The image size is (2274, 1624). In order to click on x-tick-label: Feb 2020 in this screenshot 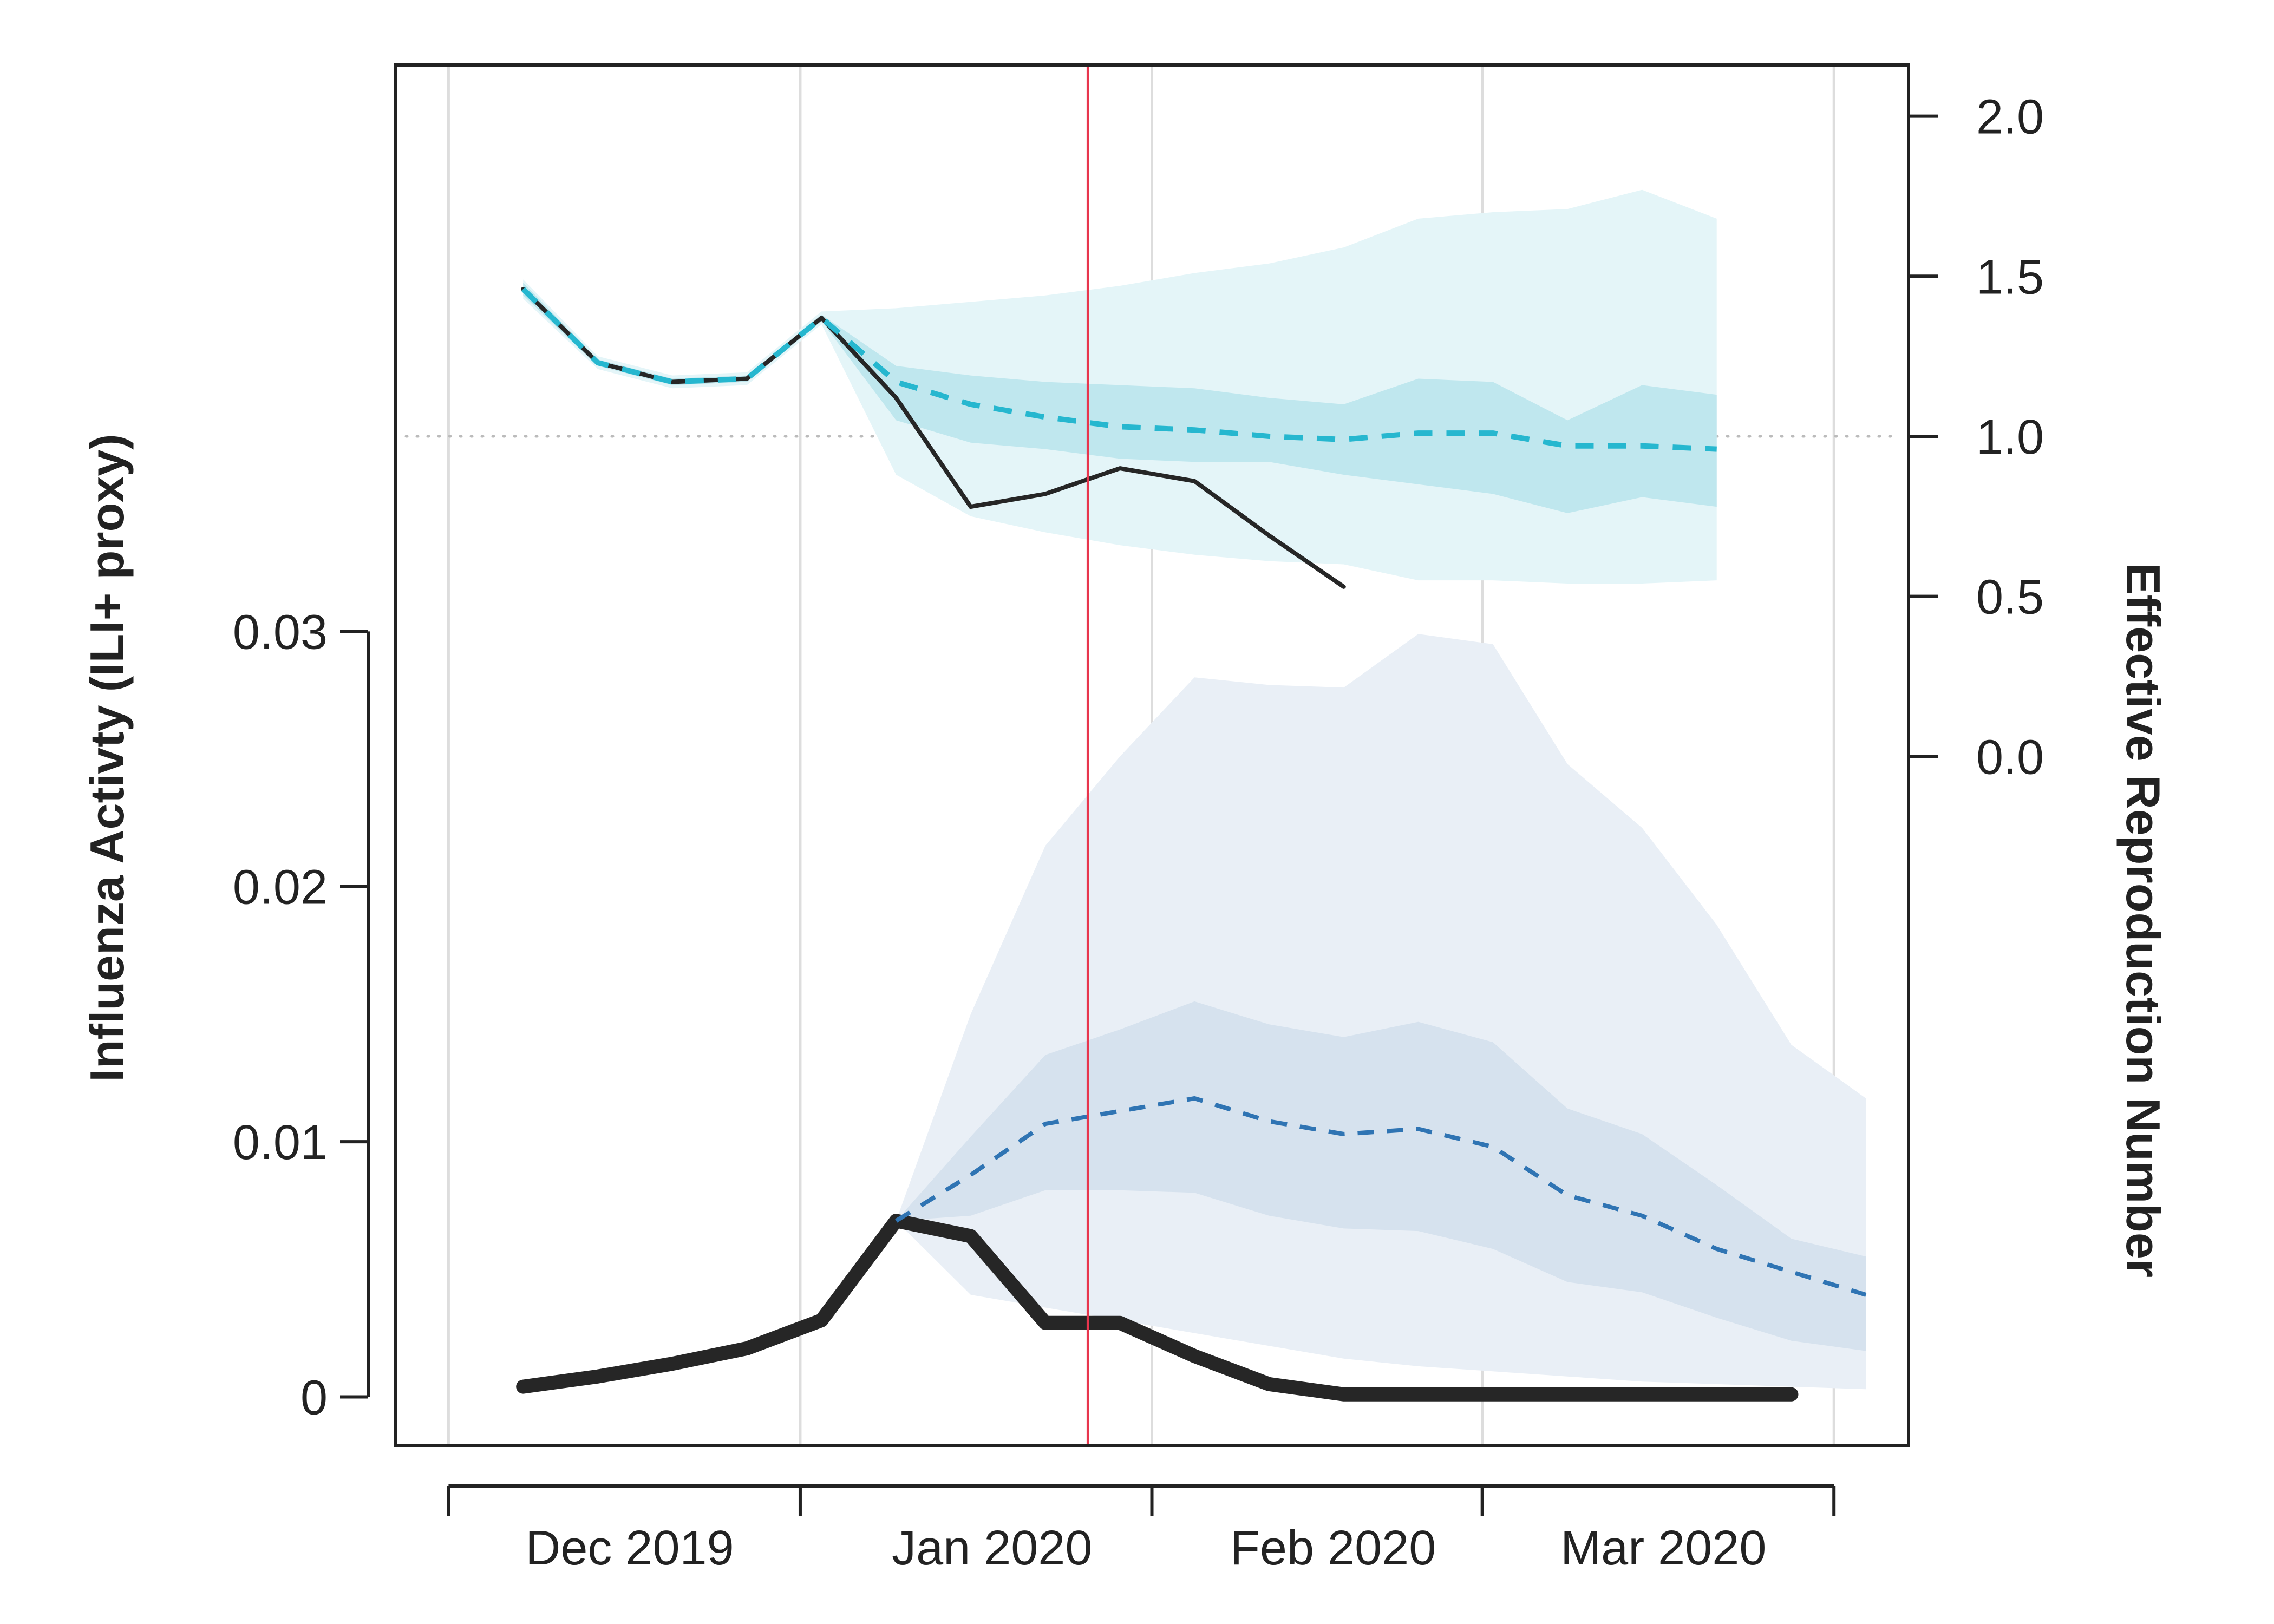, I will do `click(1333, 1548)`.